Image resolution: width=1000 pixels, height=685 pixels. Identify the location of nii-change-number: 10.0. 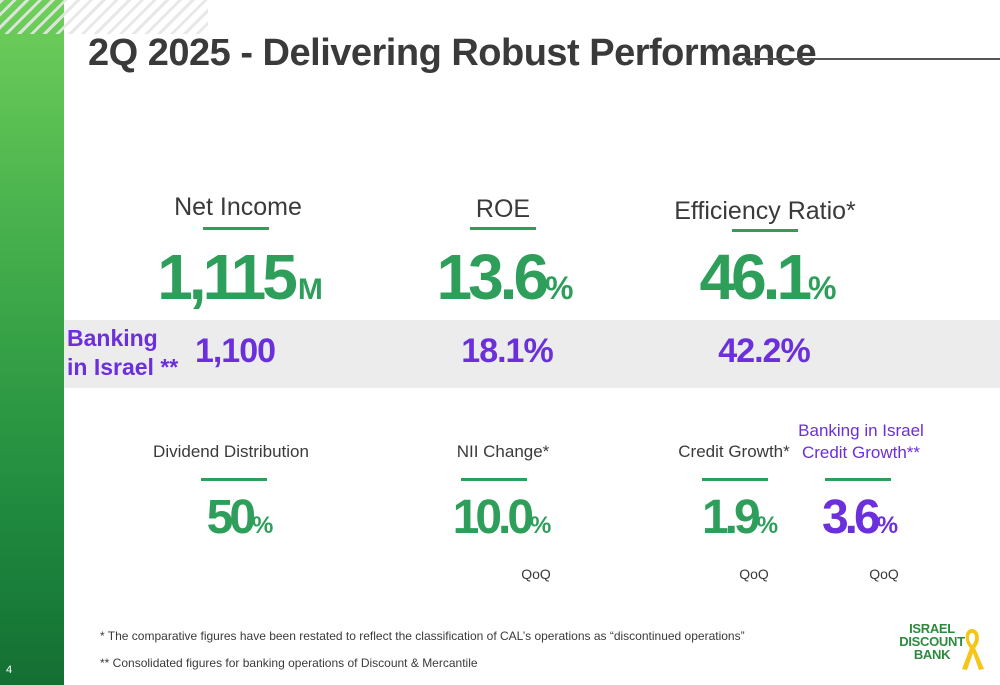
(493, 517).